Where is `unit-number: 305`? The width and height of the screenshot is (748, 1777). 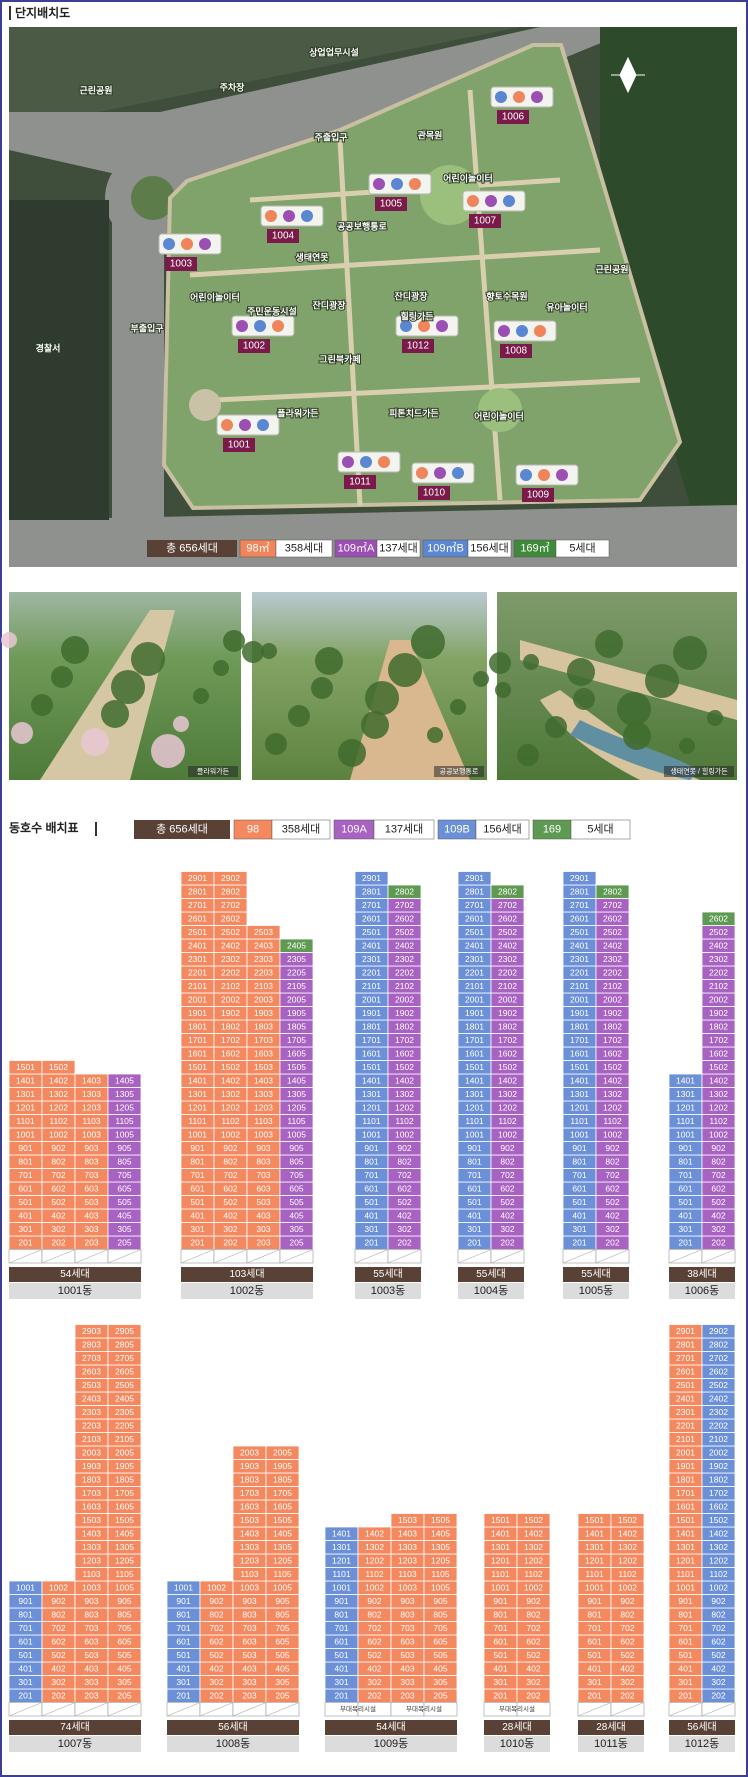 unit-number: 305 is located at coordinates (124, 1229).